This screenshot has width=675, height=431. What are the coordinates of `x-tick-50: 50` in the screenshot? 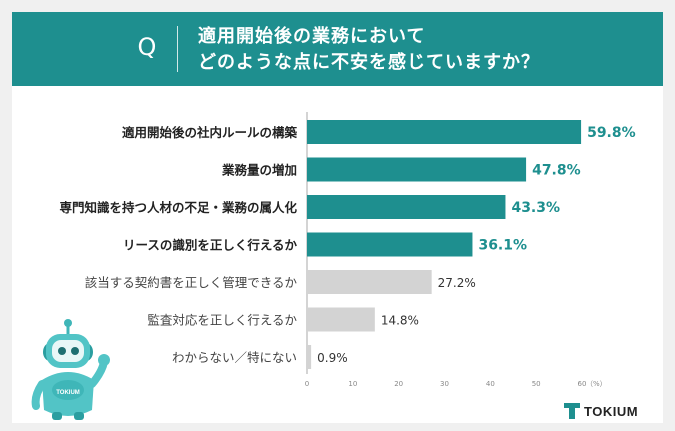 It's located at (536, 384).